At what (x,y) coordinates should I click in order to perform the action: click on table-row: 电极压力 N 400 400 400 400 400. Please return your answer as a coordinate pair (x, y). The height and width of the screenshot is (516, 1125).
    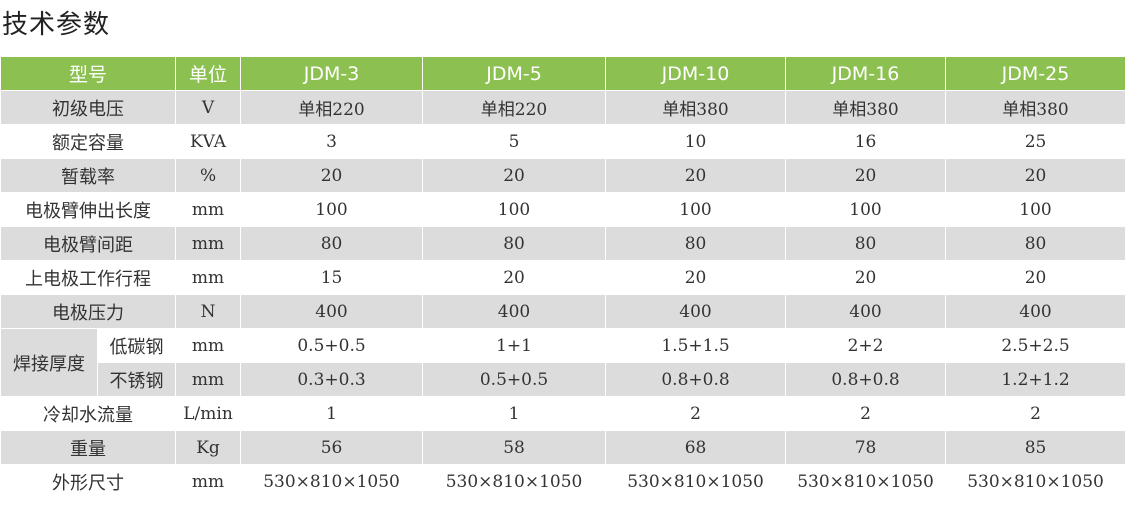
    Looking at the image, I should click on (562, 311).